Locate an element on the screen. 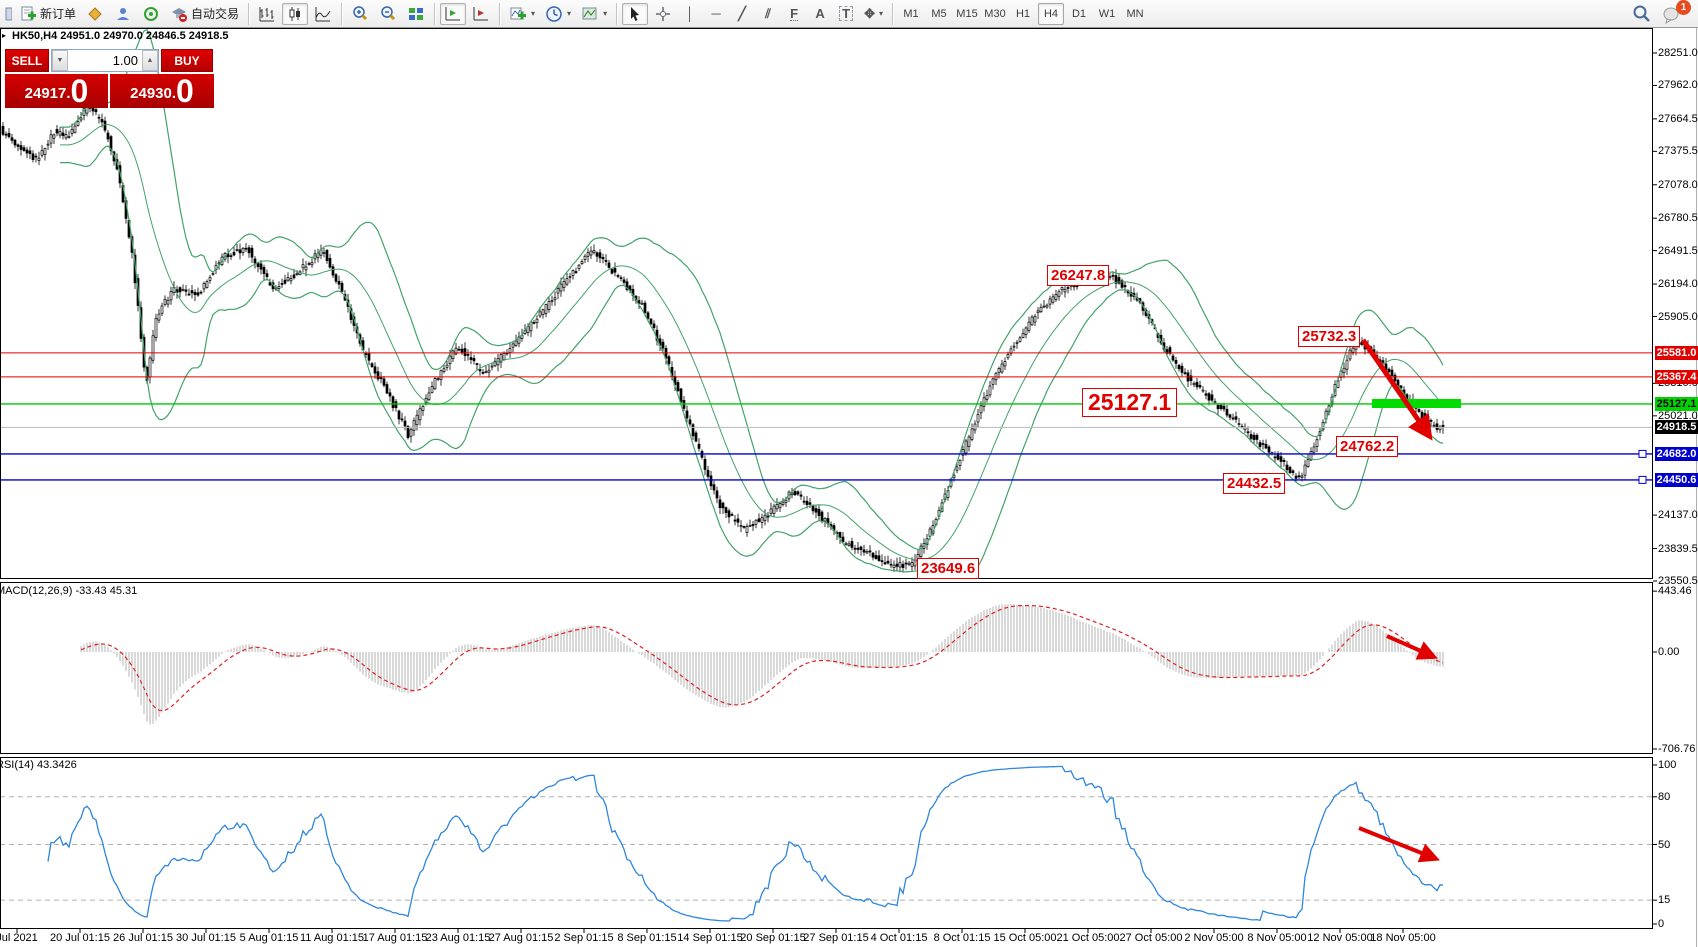 This screenshot has height=947, width=1698. auto-trading-button: 自动交易 is located at coordinates (204, 14).